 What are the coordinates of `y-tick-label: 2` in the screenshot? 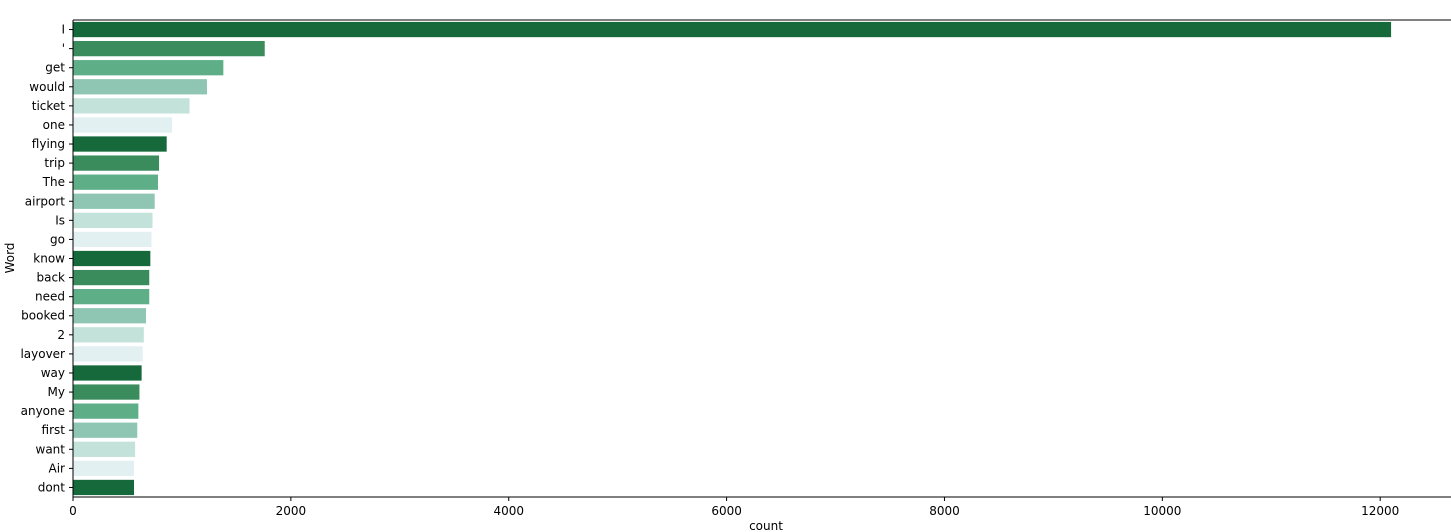 It's located at (61, 335).